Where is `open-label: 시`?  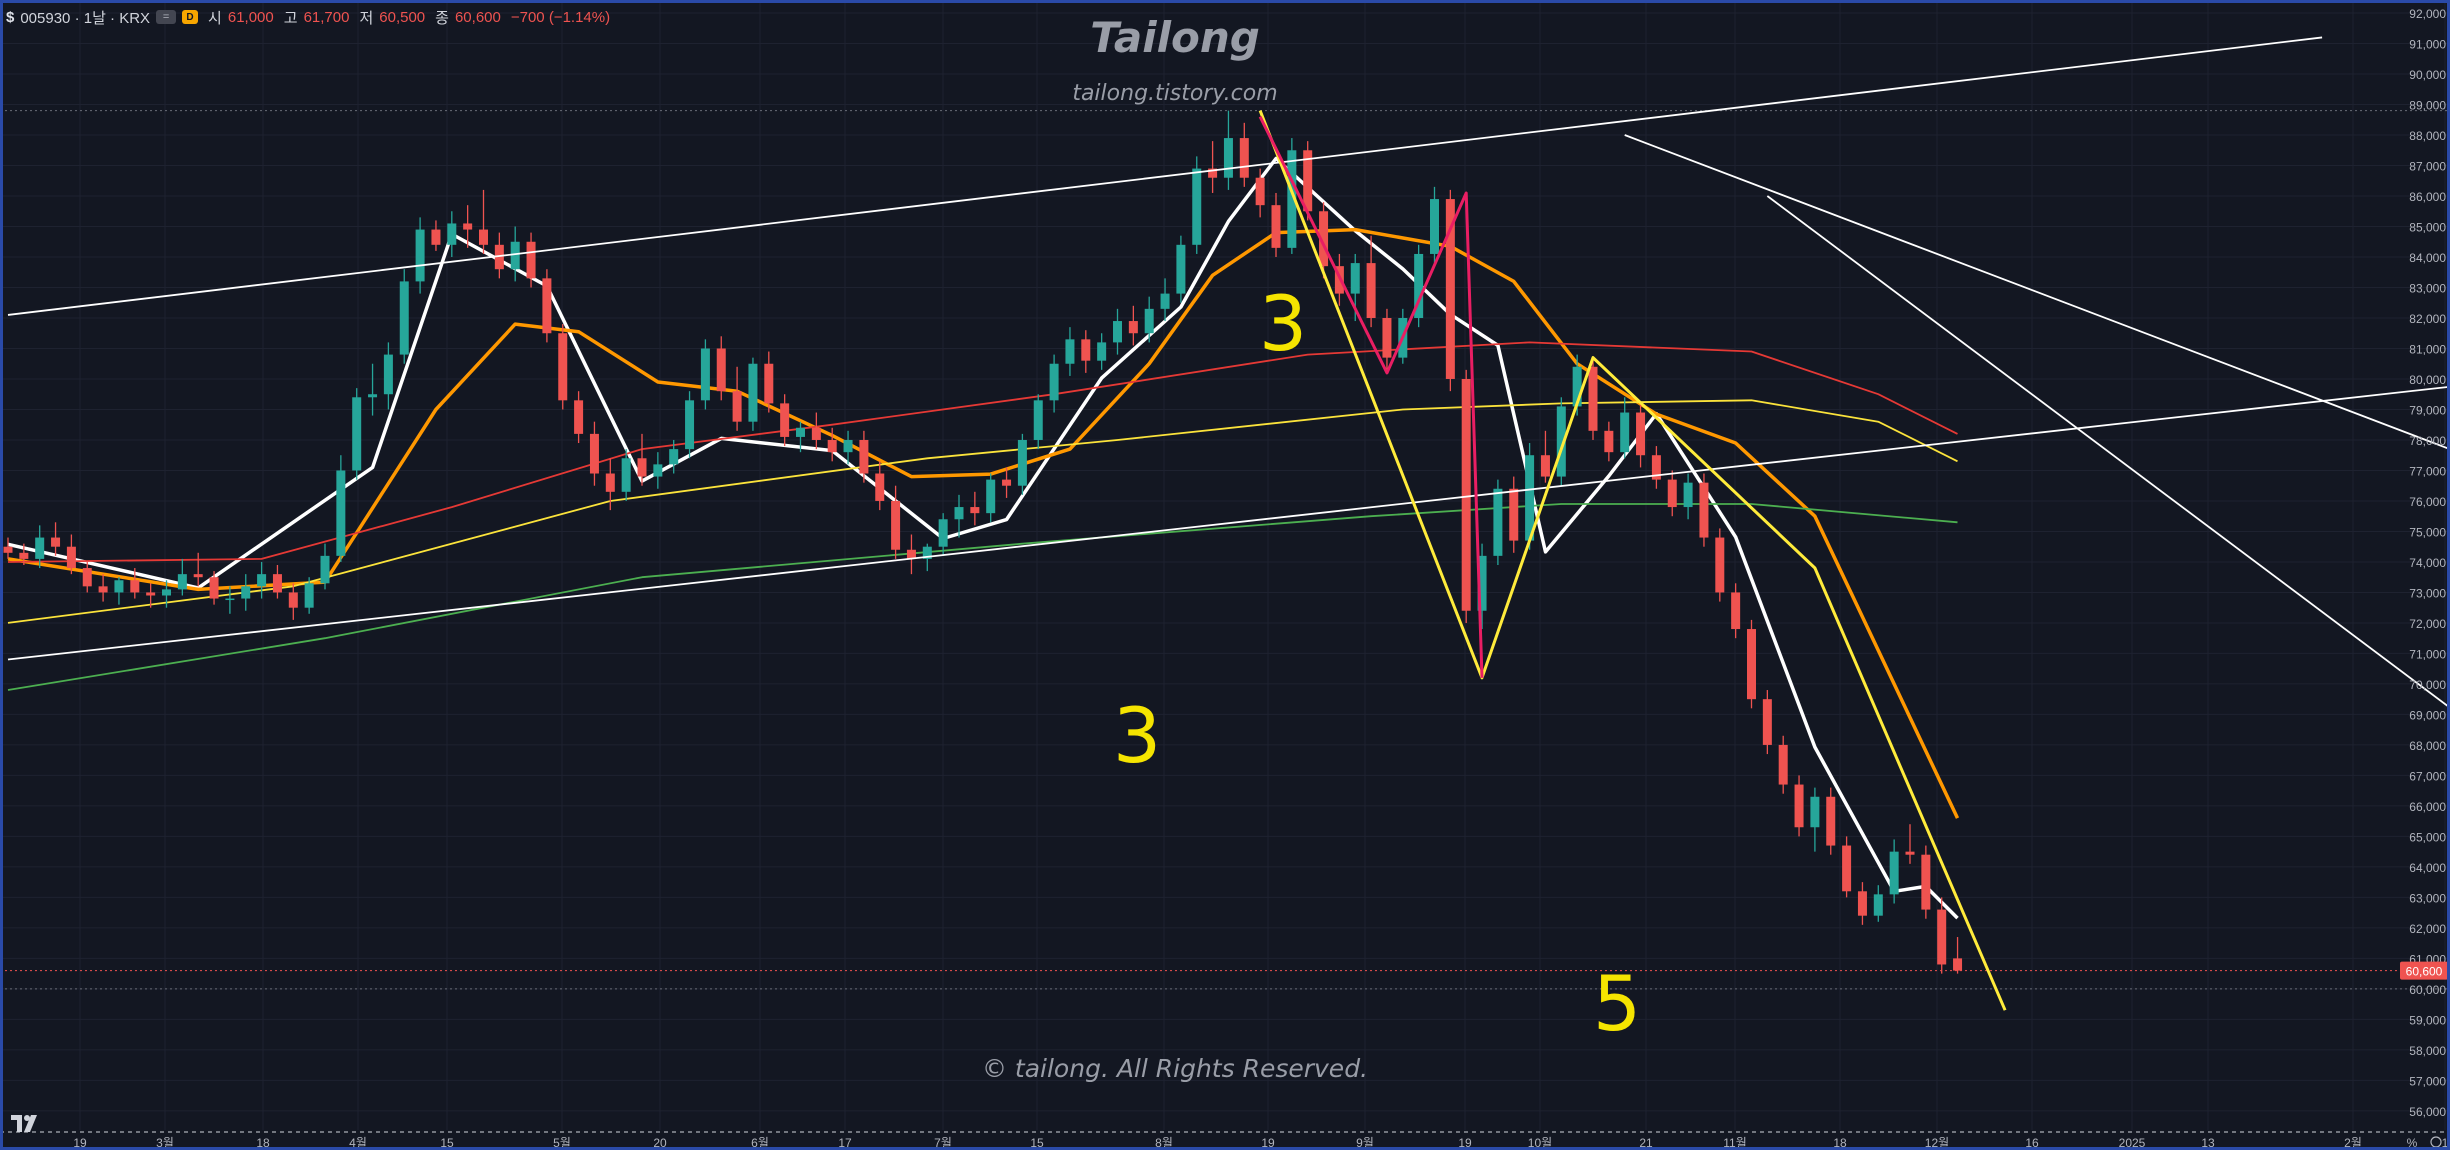
open-label: 시 is located at coordinates (215, 18).